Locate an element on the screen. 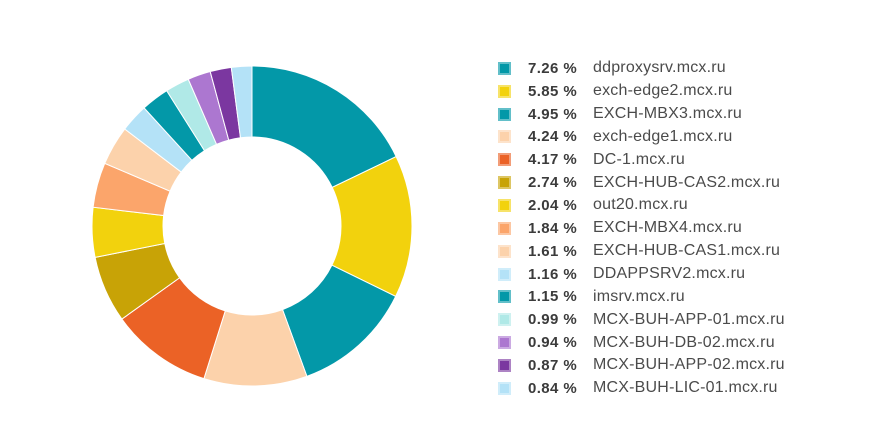 The height and width of the screenshot is (441, 886). legend-percent: 7.26 % is located at coordinates (553, 68).